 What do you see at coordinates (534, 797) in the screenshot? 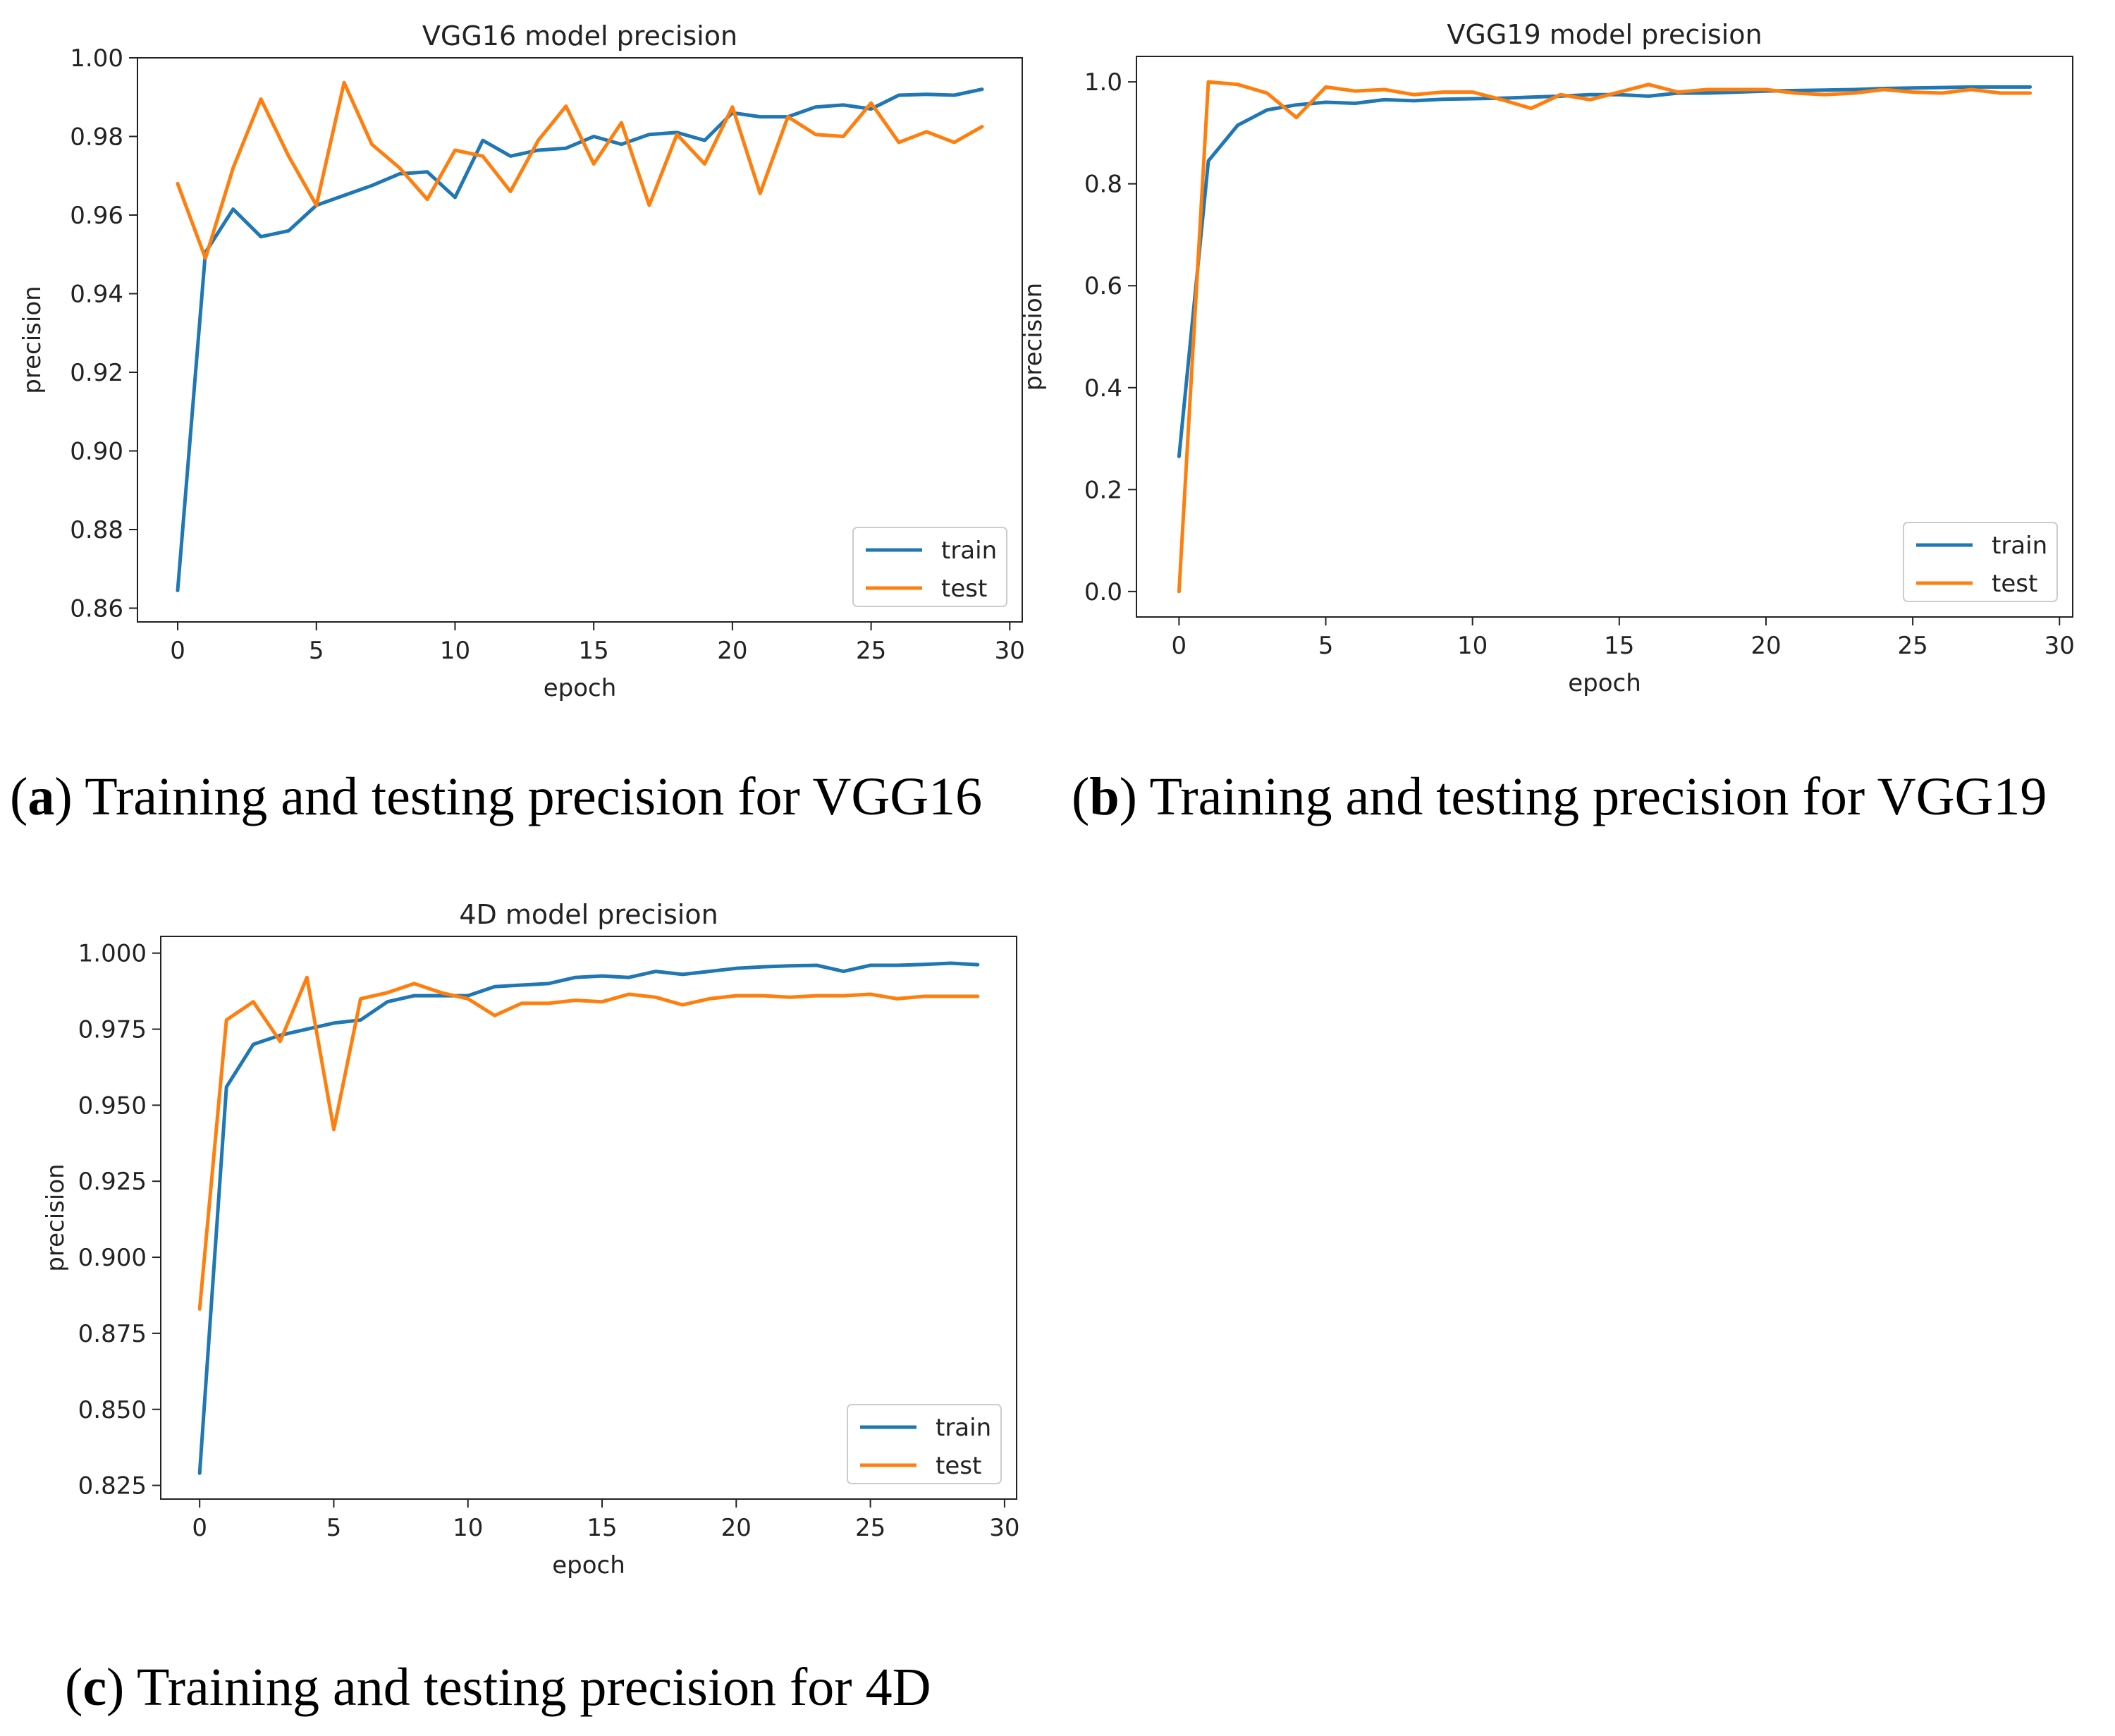
I see `caption-a-text: Training and testing precision for VGG16` at bounding box center [534, 797].